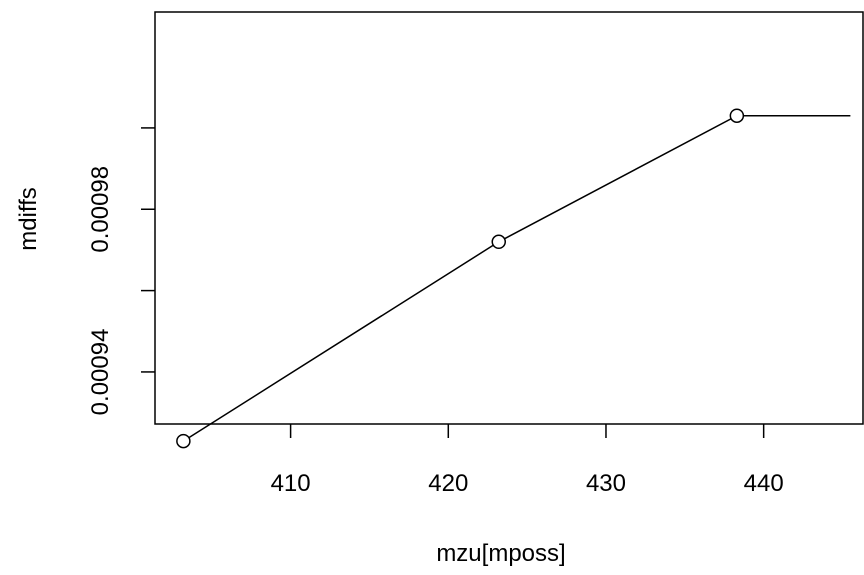  I want to click on y-axis: 0.00094 0.00098, so click(121, 271).